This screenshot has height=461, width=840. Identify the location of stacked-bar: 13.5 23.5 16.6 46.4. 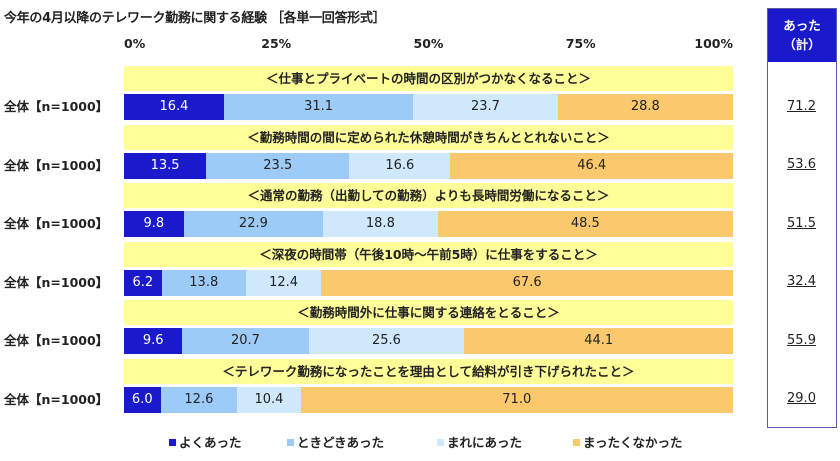
(428, 165).